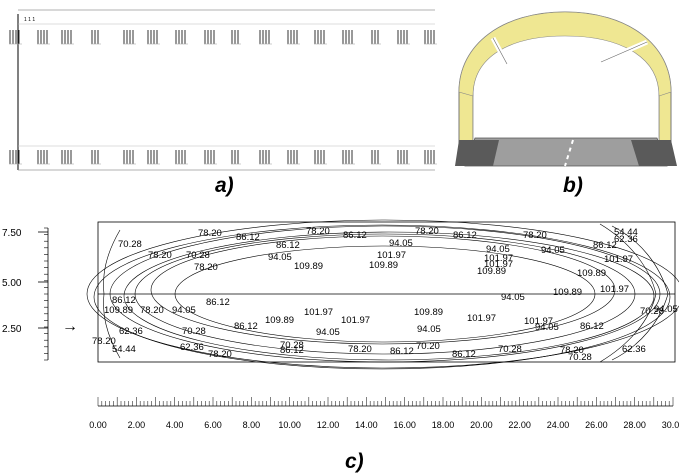  What do you see at coordinates (654, 153) in the screenshot?
I see `right-sidewalk` at bounding box center [654, 153].